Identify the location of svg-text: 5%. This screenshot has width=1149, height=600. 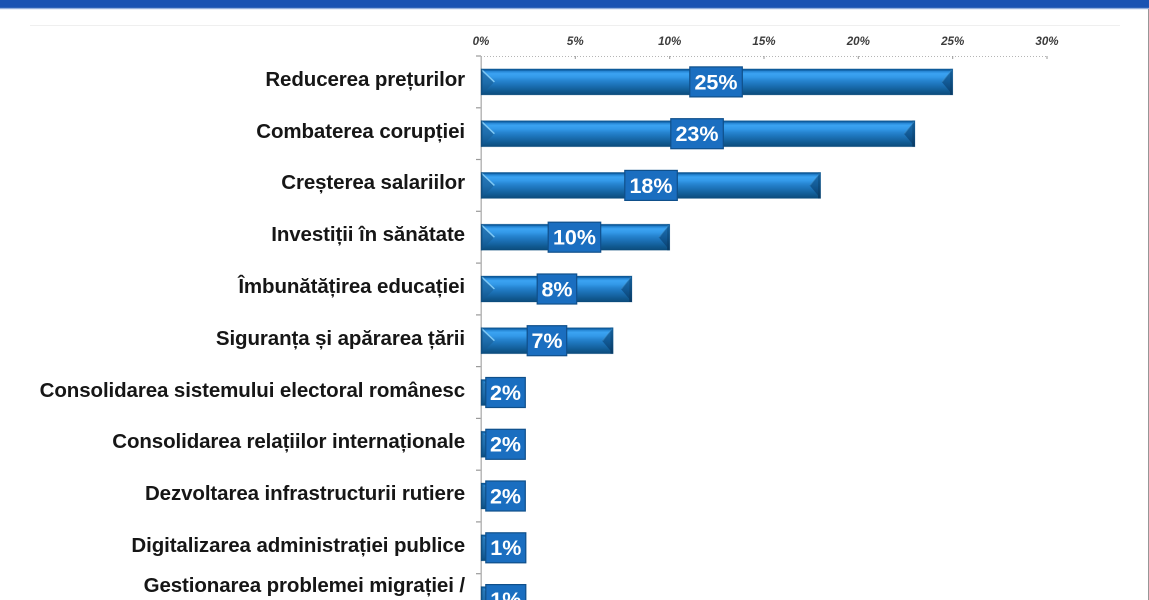
(575, 41).